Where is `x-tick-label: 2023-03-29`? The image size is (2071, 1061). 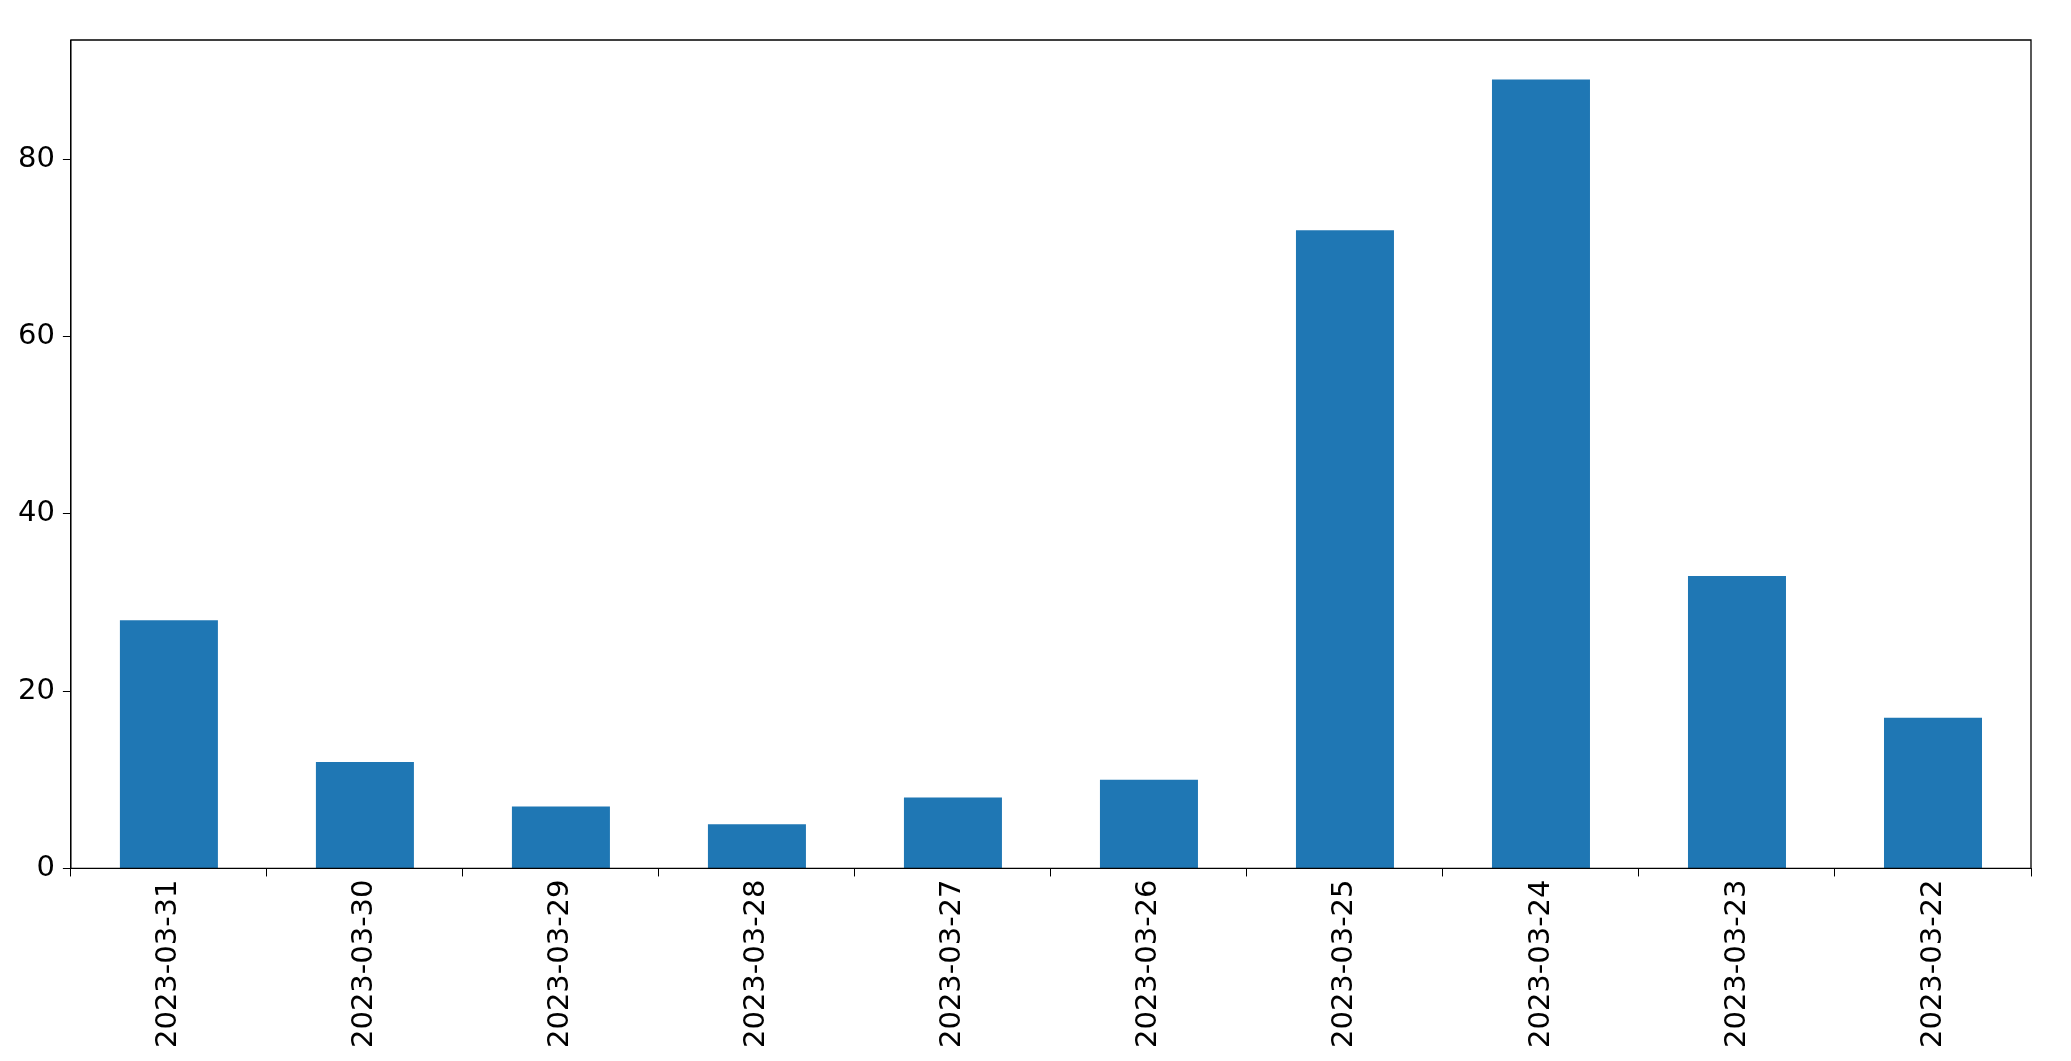
x-tick-label: 2023-03-29 is located at coordinates (558, 964).